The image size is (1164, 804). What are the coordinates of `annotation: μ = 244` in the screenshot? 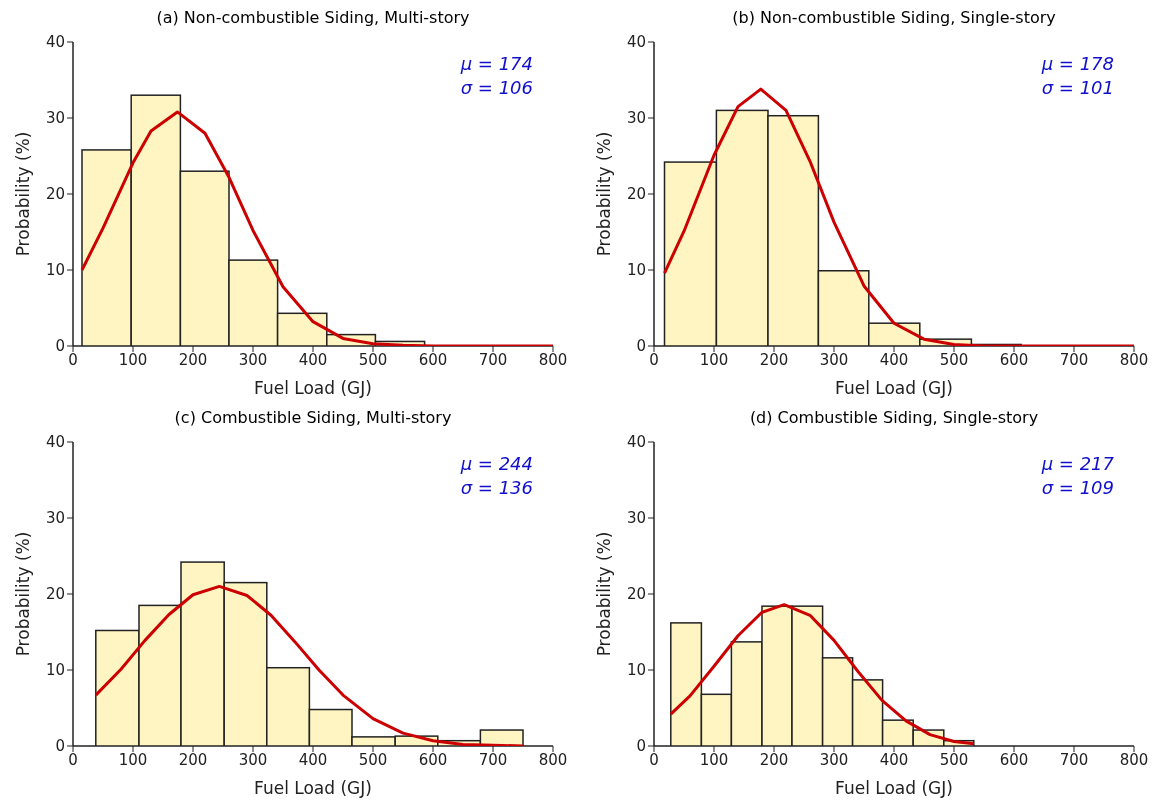 It's located at (496, 464).